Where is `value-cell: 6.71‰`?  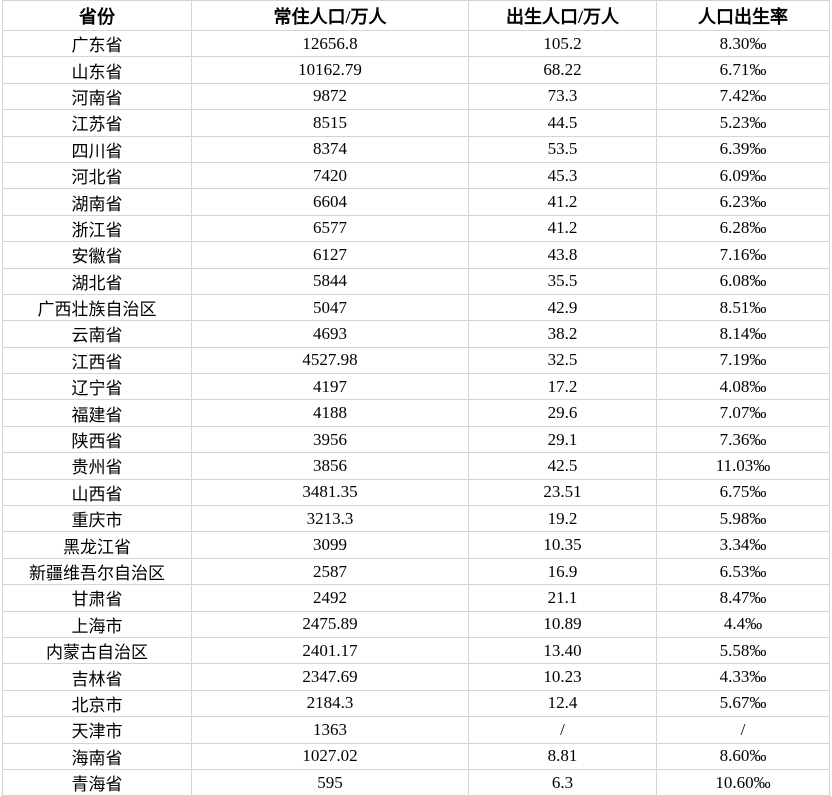 value-cell: 6.71‰ is located at coordinates (743, 70).